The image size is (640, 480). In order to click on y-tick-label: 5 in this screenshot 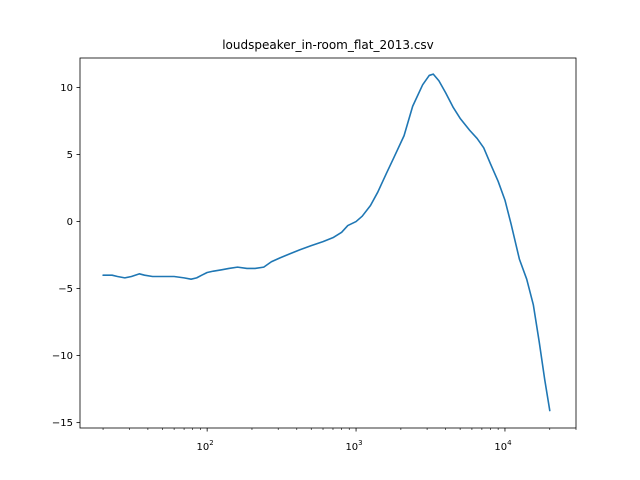, I will do `click(70, 155)`.